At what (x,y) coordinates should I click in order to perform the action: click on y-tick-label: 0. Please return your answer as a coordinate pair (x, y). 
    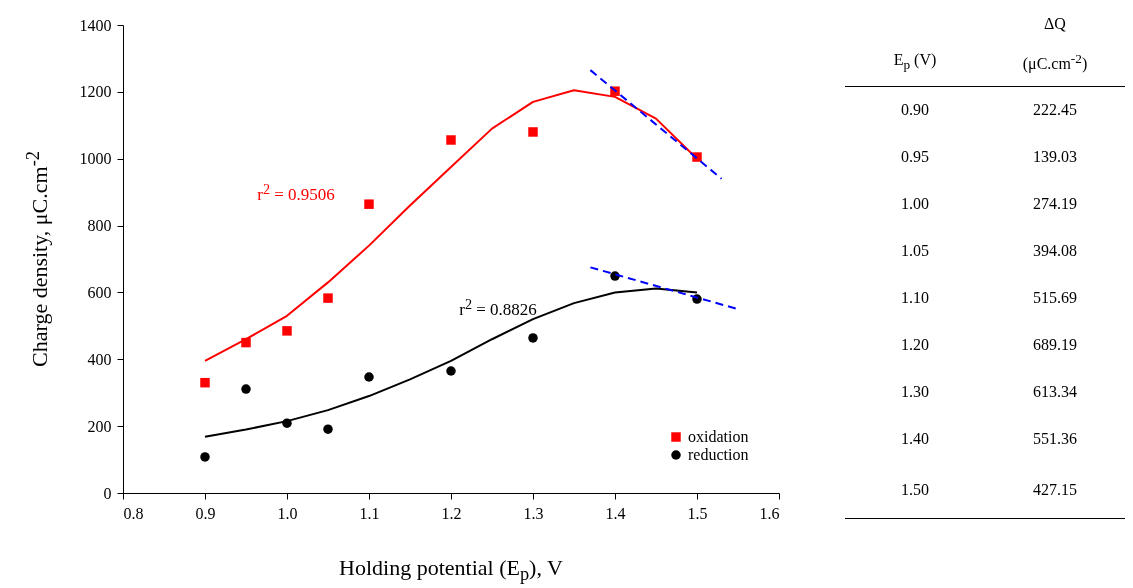
    Looking at the image, I should click on (107, 493).